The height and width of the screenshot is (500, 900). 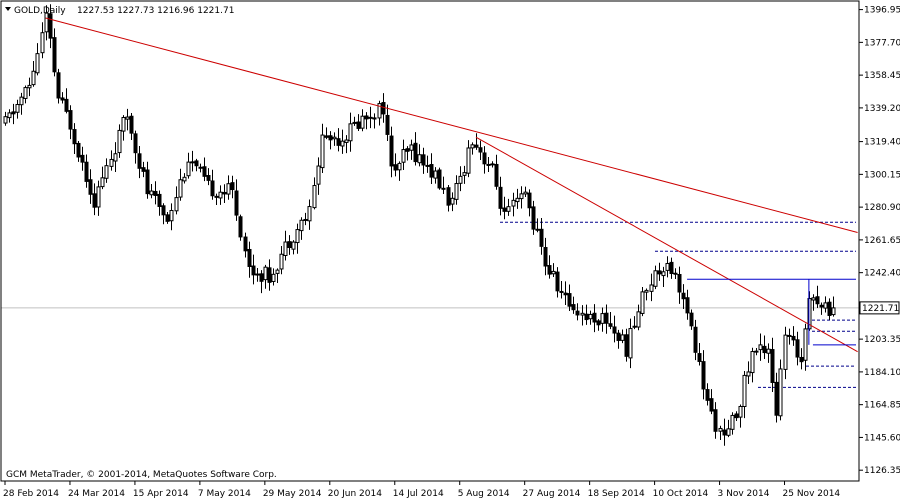 What do you see at coordinates (882, 208) in the screenshot?
I see `y-tick-label: 1280.90` at bounding box center [882, 208].